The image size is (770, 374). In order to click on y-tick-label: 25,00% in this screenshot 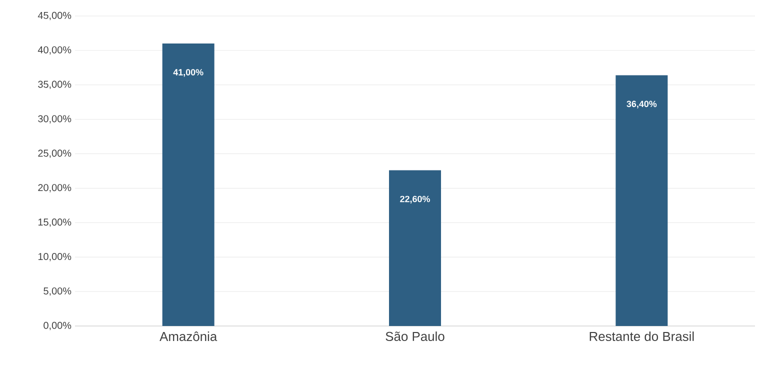, I will do `click(55, 154)`.